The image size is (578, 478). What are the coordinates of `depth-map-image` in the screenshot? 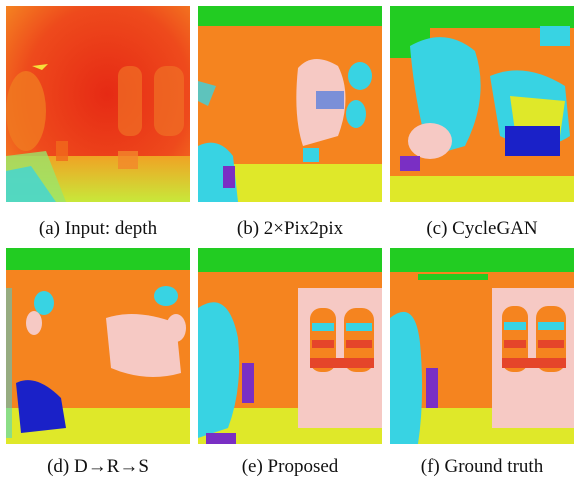 It's located at (98, 104).